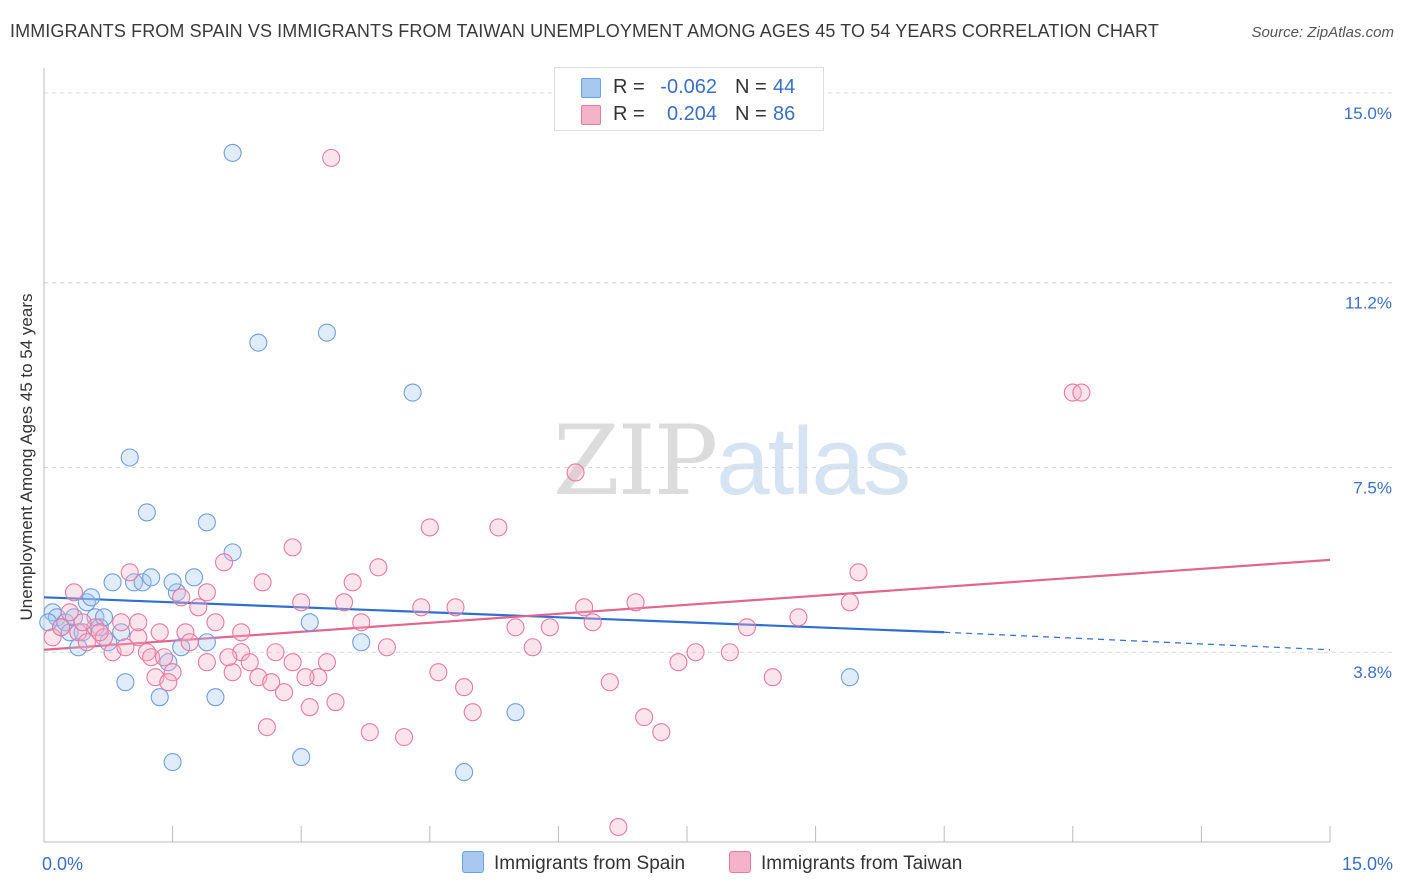 This screenshot has width=1406, height=892. I want to click on stats-swatch-spain, so click(591, 88).